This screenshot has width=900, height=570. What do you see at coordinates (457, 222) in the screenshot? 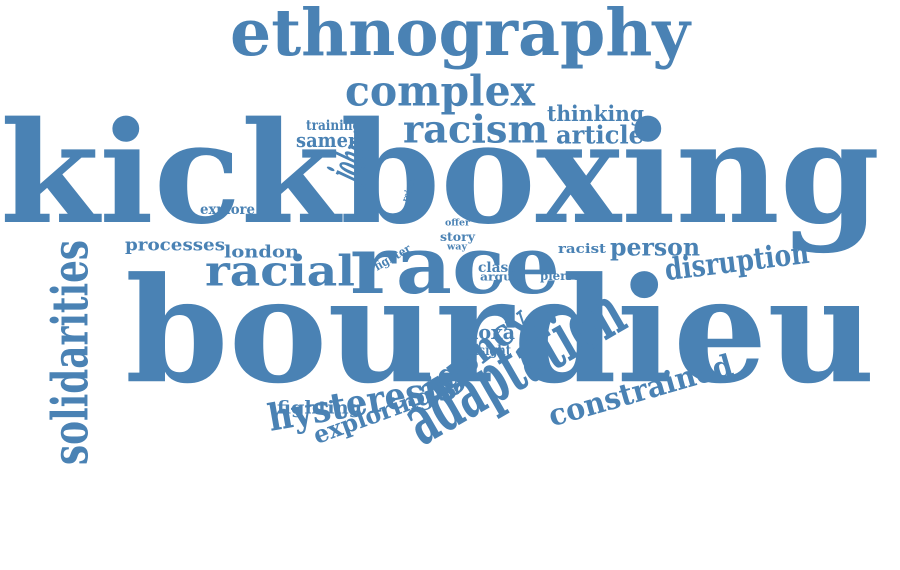
I see `word-offer: offer` at bounding box center [457, 222].